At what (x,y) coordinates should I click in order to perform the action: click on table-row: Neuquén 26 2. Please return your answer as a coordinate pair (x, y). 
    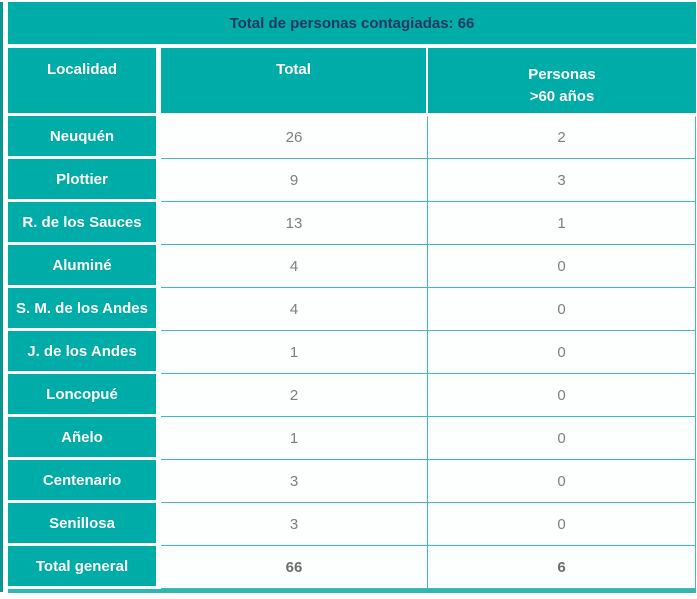
    Looking at the image, I should click on (352, 137).